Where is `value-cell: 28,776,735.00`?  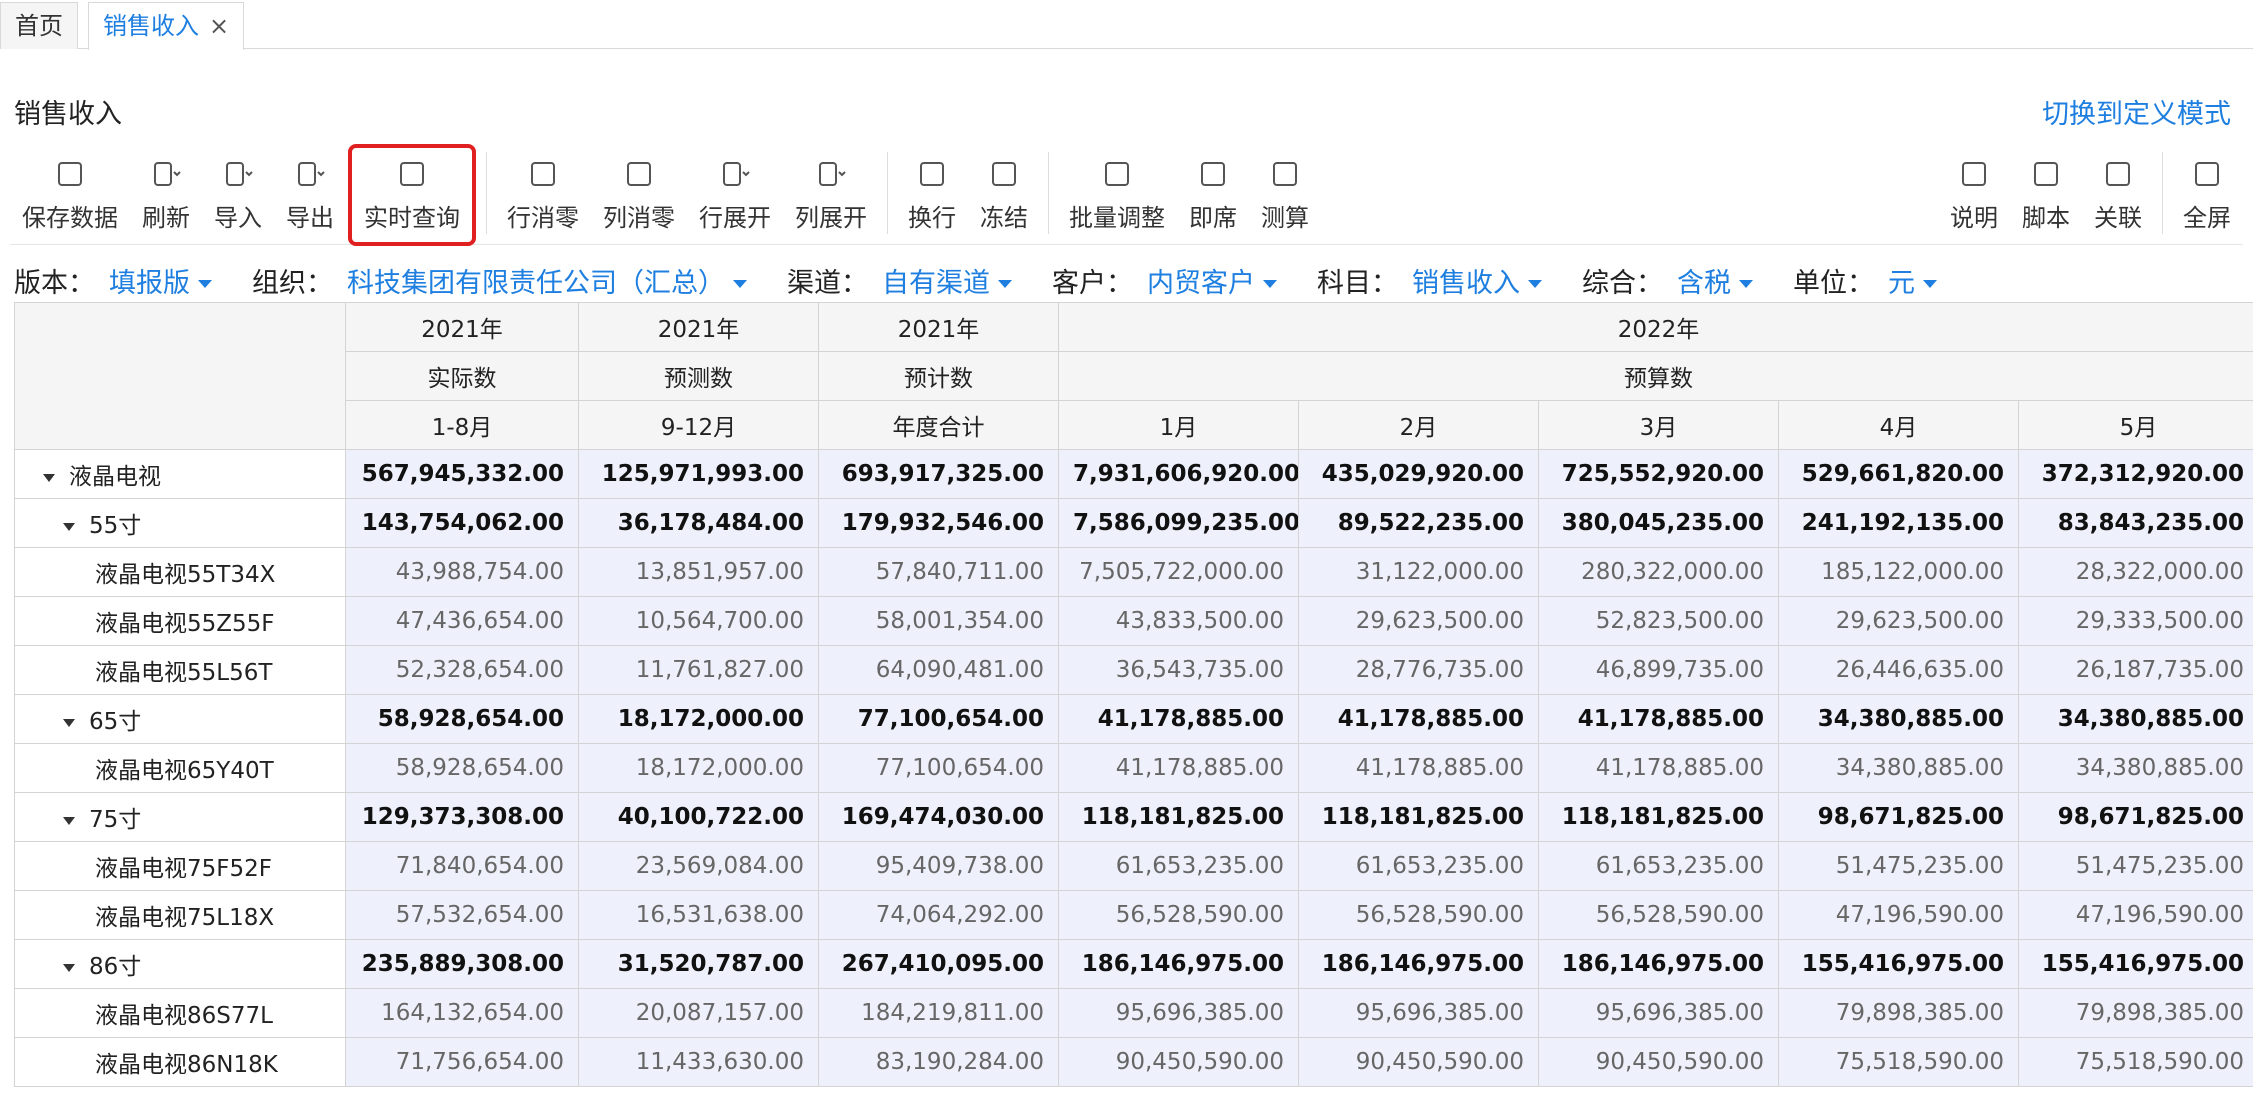 value-cell: 28,776,735.00 is located at coordinates (1418, 670).